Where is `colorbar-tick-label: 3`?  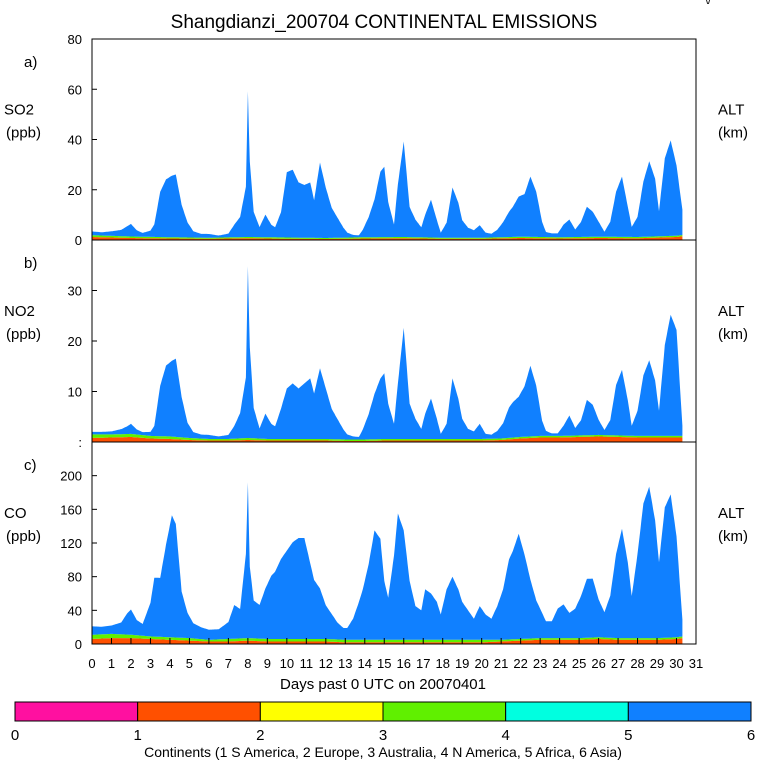
colorbar-tick-label: 3 is located at coordinates (383, 735).